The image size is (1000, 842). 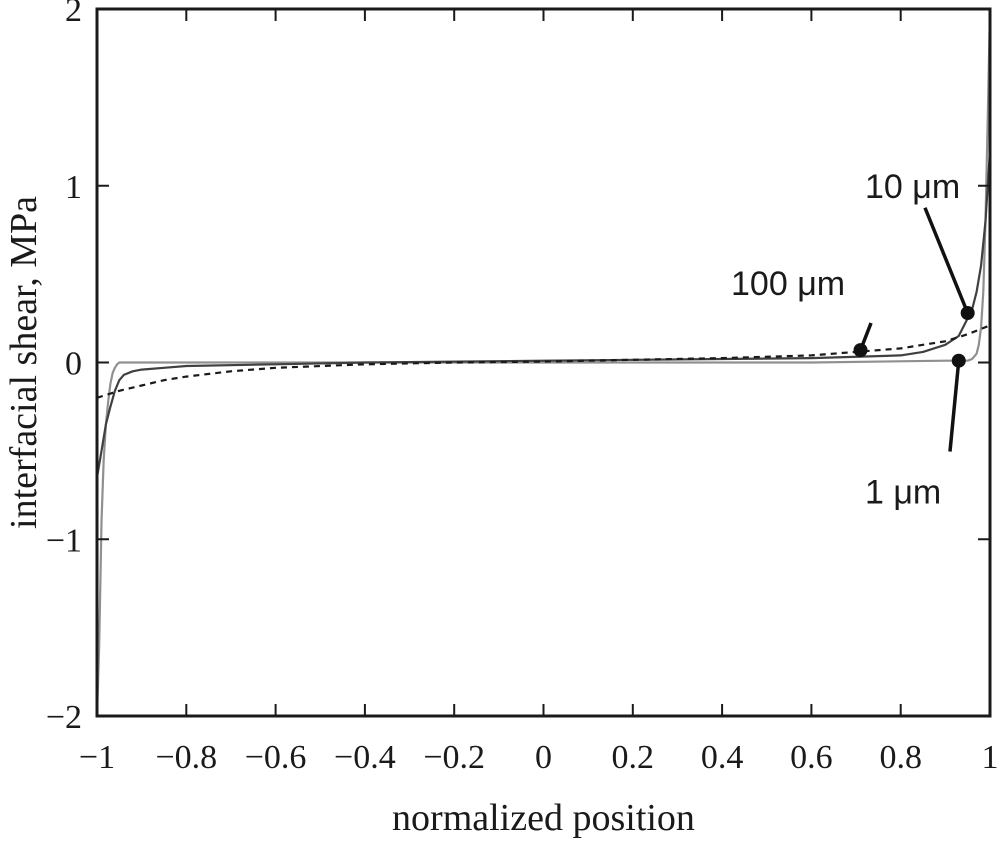 What do you see at coordinates (276, 757) in the screenshot?
I see `x-tick-label: −0.6` at bounding box center [276, 757].